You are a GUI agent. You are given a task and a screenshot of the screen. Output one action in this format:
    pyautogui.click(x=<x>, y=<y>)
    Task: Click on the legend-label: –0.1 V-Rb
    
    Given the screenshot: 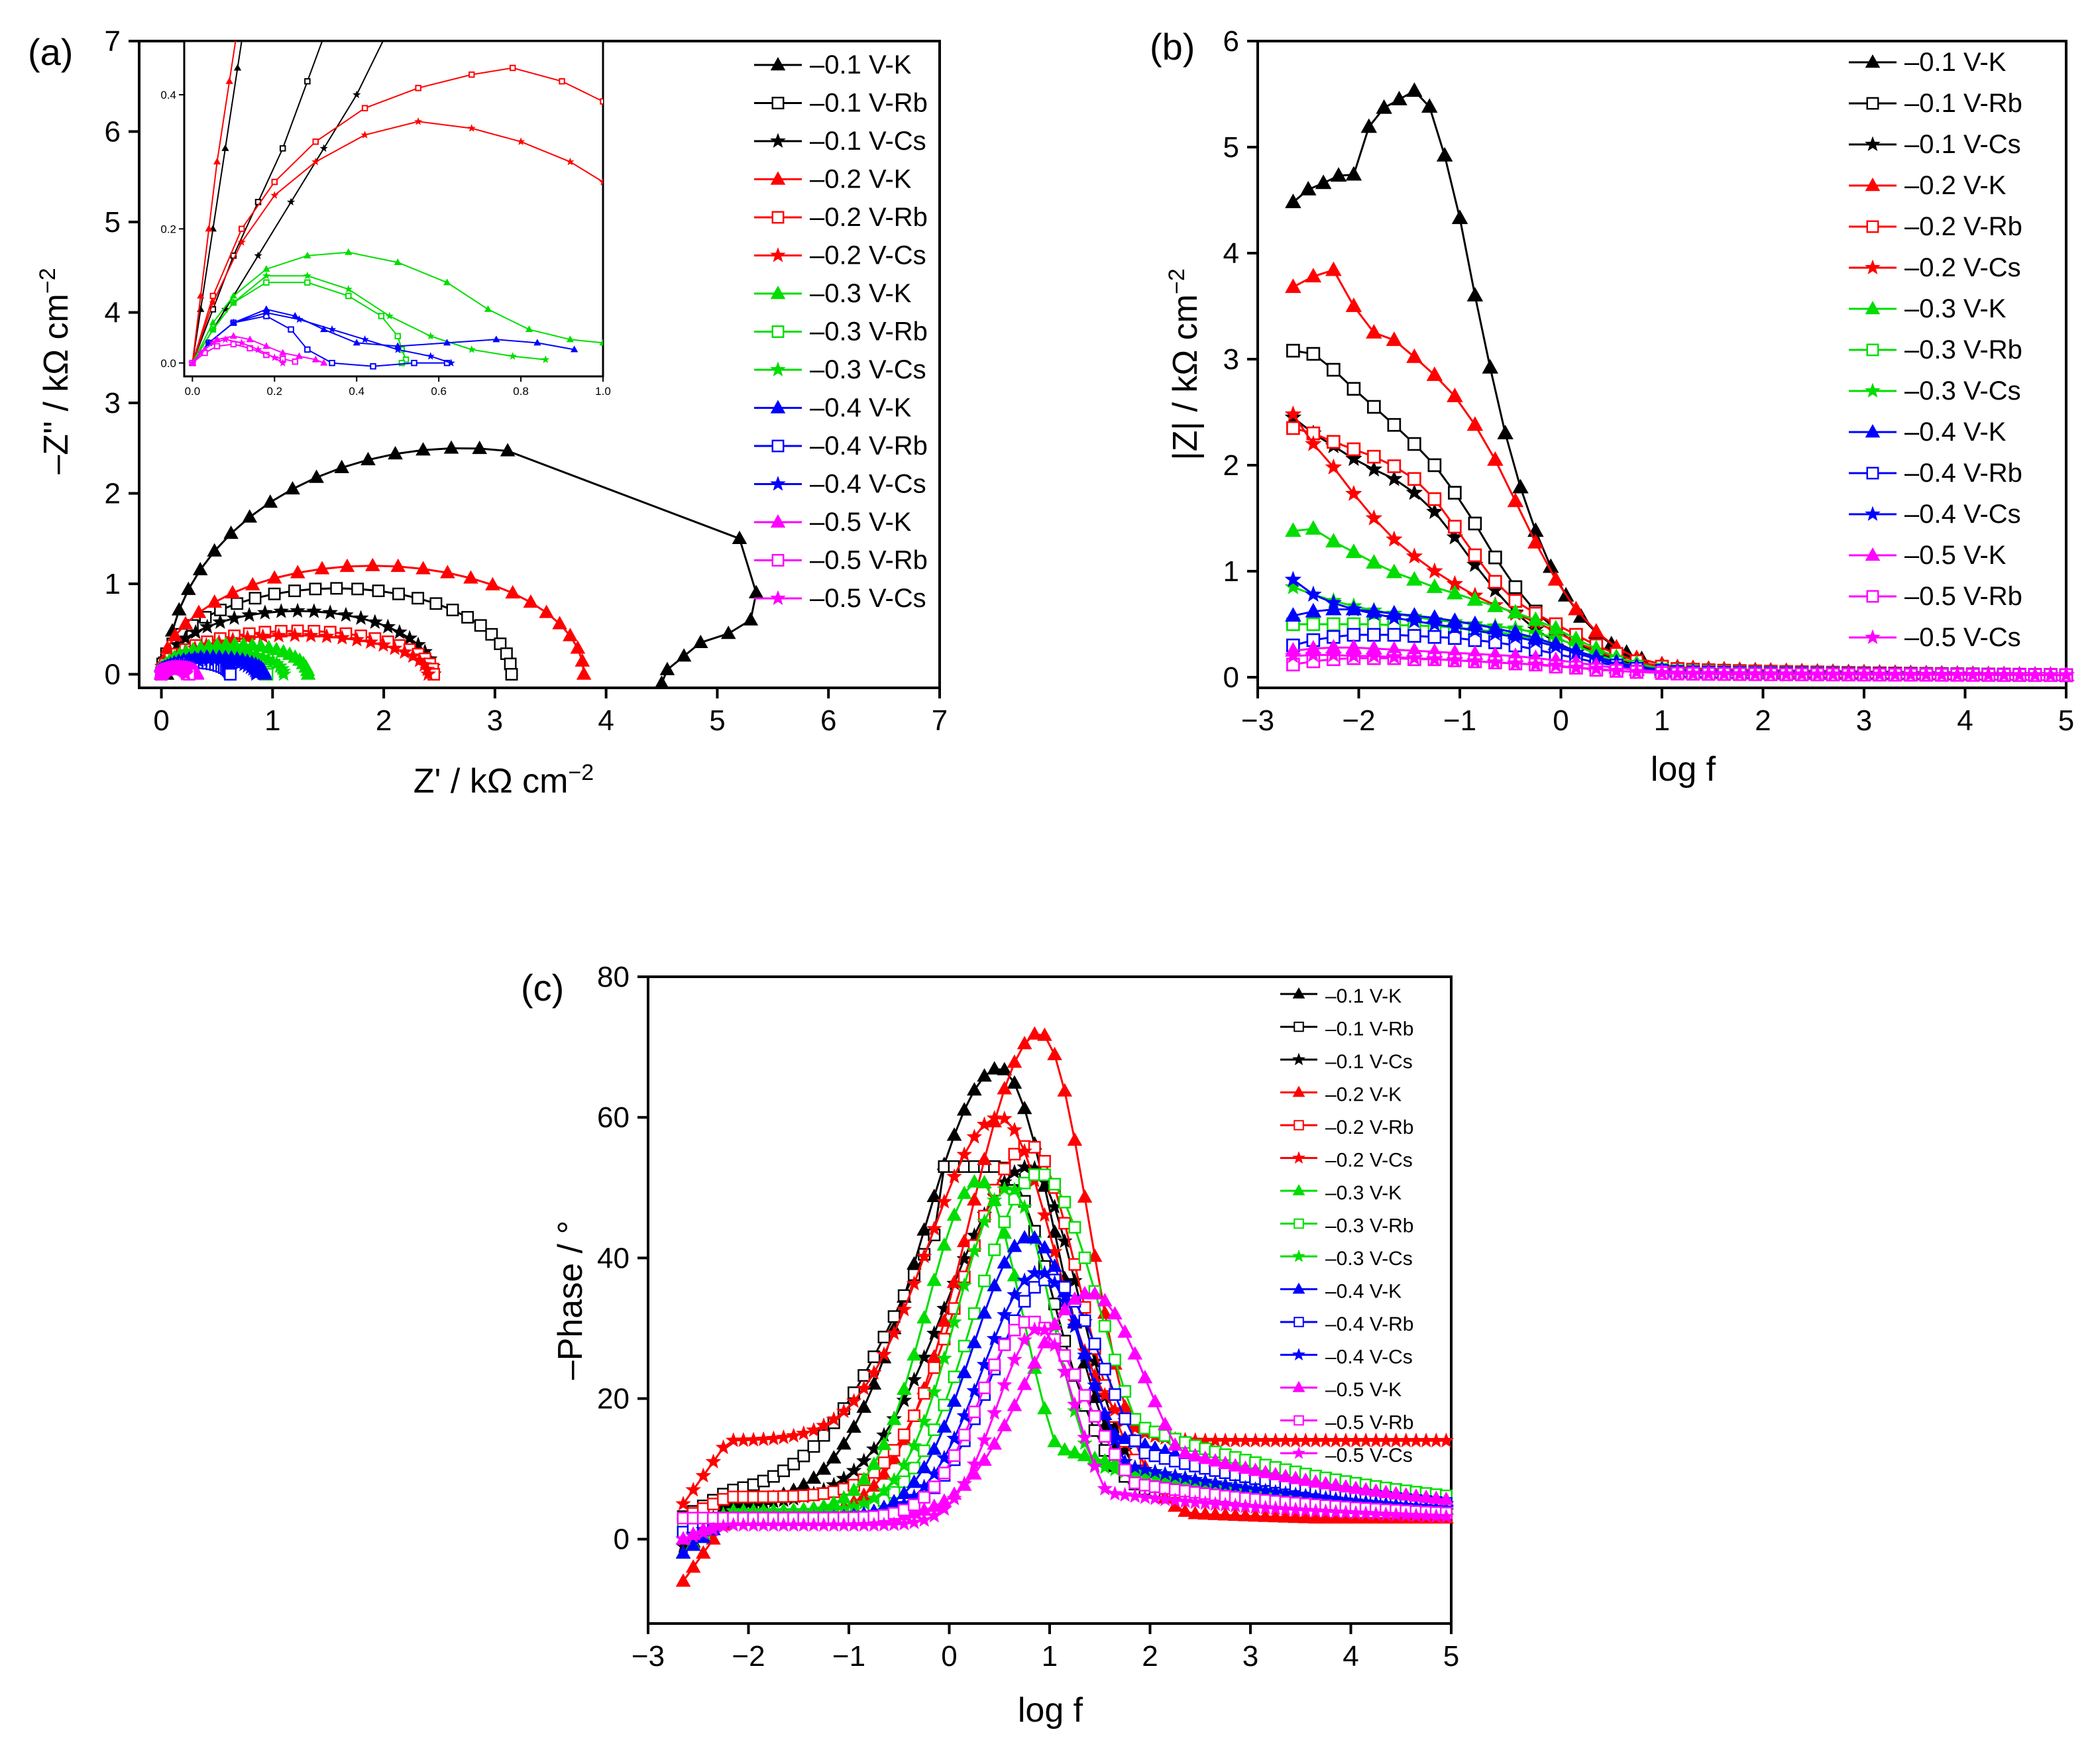 What is the action you would take?
    pyautogui.click(x=1369, y=1029)
    